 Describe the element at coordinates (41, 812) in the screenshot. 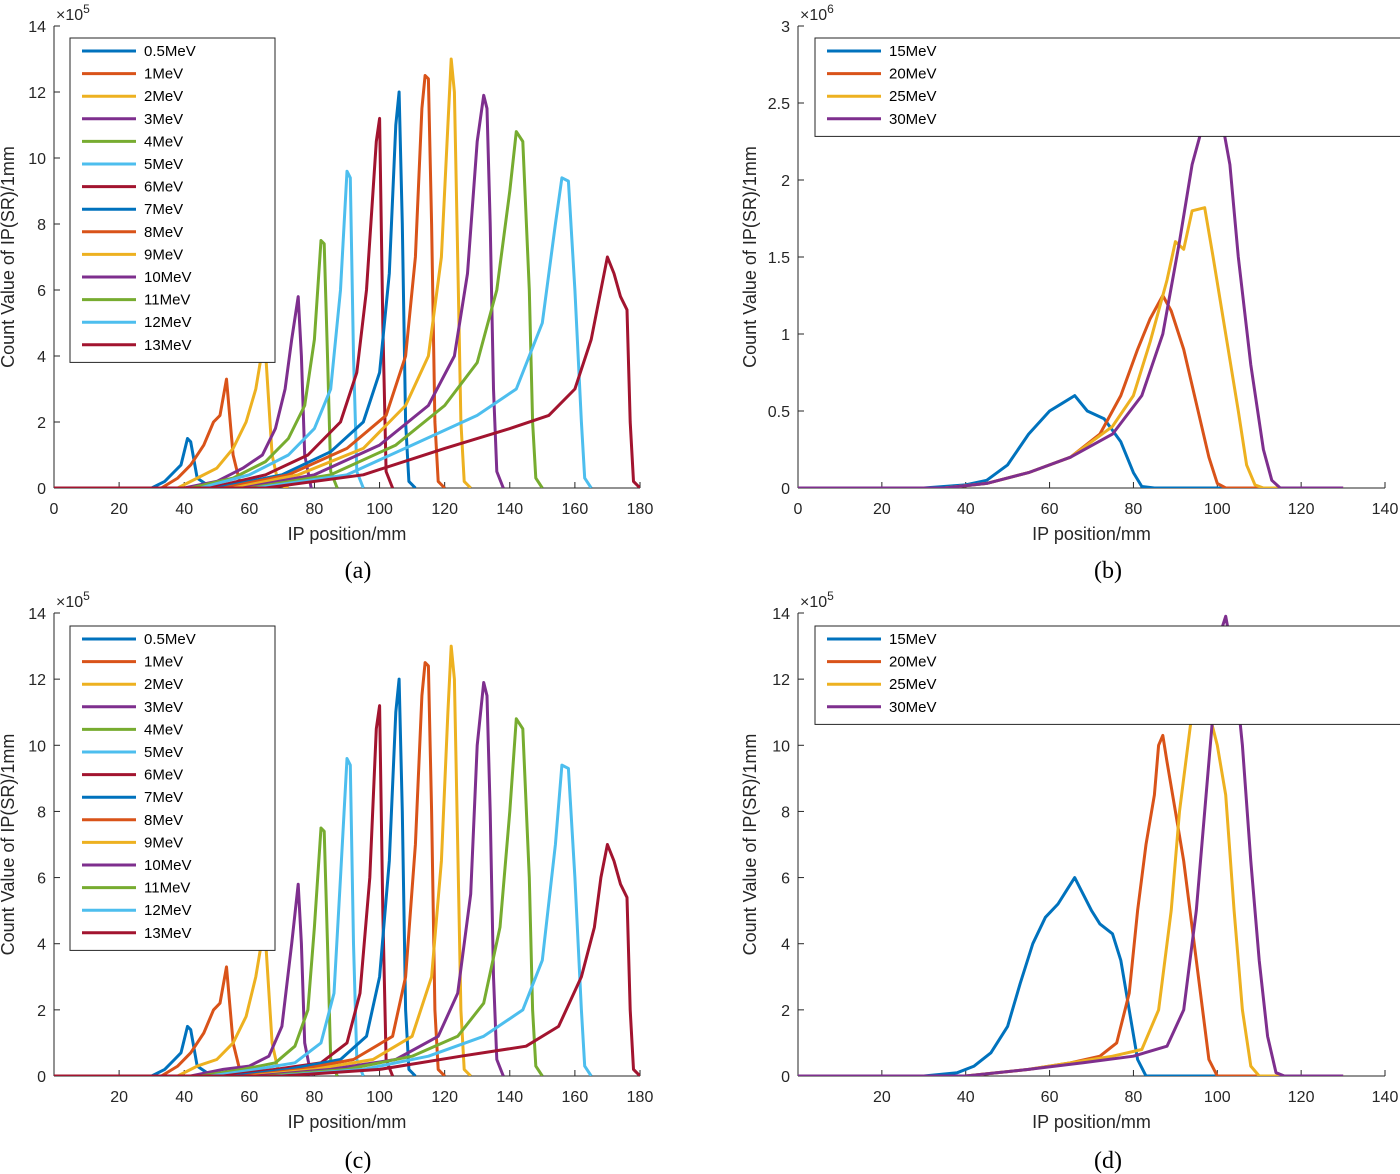

I see `y-tick-label: 8` at that location.